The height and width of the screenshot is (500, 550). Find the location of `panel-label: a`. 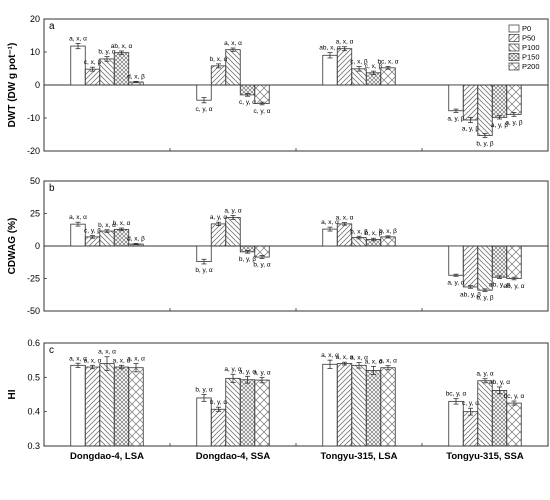

panel-label: a is located at coordinates (52, 26).